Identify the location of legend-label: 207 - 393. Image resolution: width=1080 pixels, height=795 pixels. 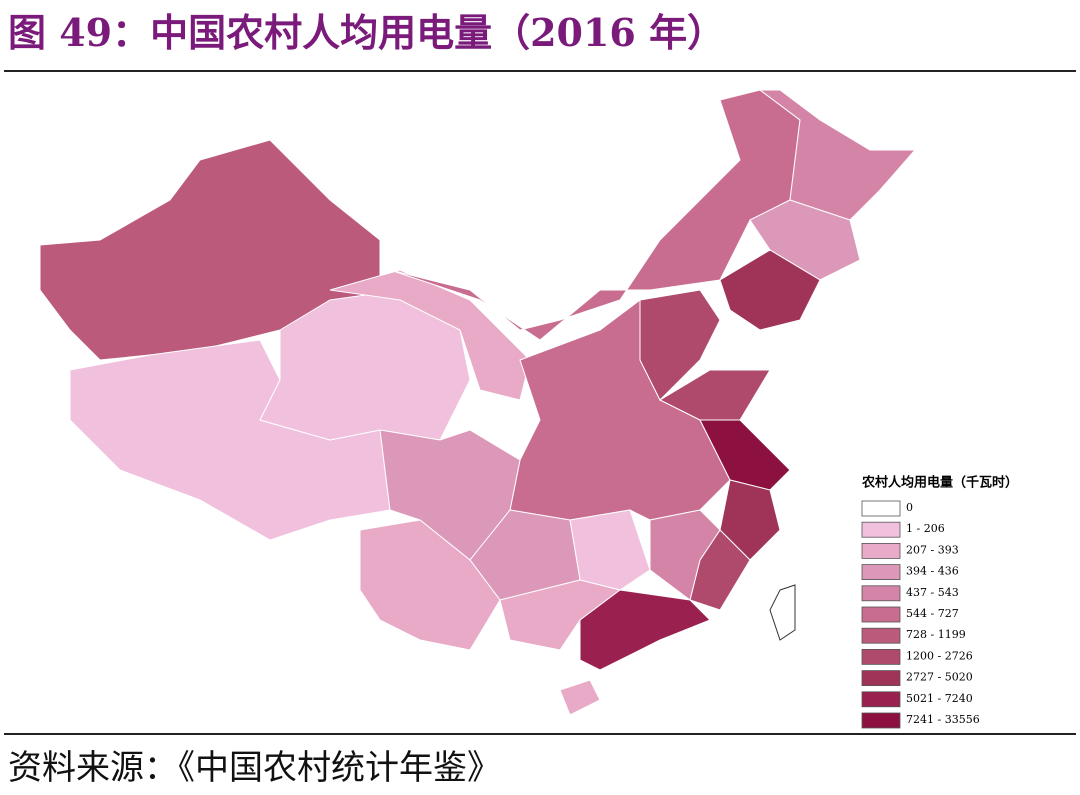
(932, 549).